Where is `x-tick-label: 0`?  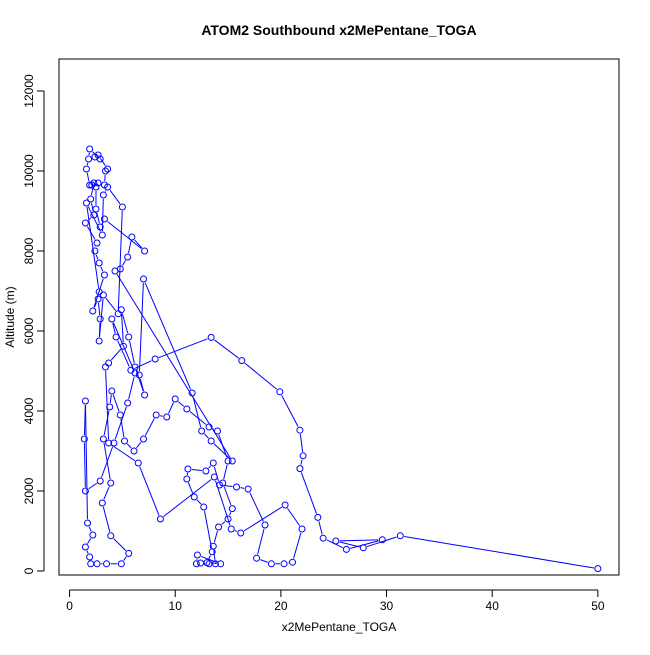 x-tick-label: 0 is located at coordinates (69, 606).